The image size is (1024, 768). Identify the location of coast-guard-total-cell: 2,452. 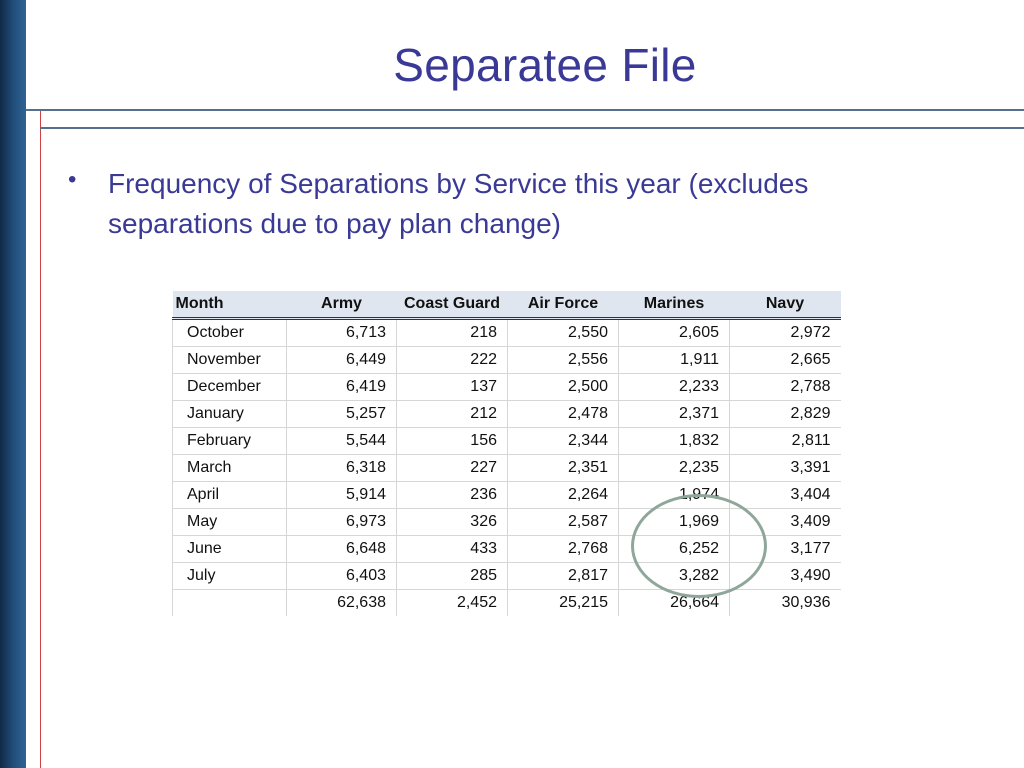
(452, 602).